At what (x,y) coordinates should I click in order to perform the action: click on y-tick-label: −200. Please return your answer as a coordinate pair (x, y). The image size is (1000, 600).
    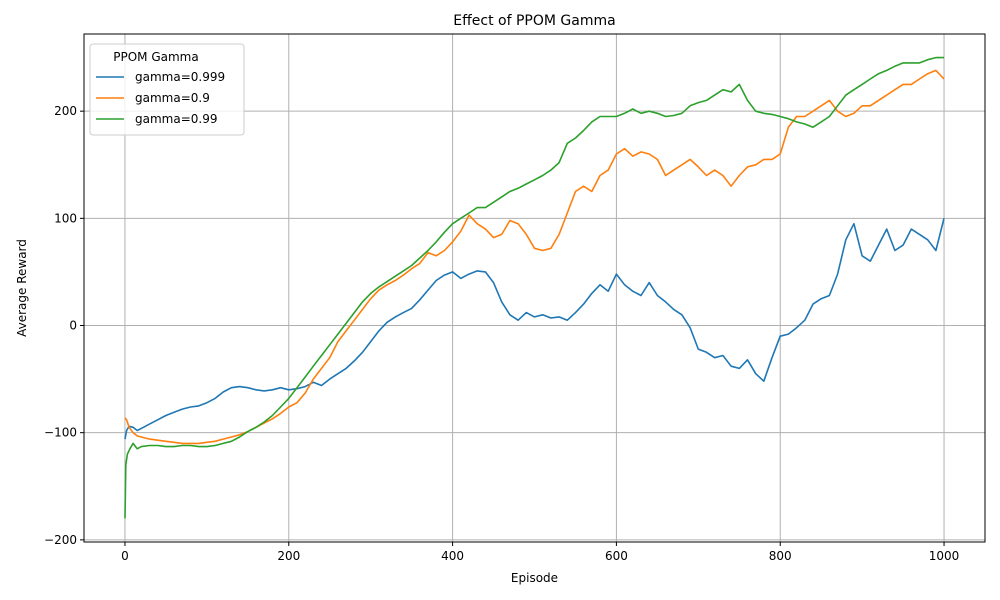
    Looking at the image, I should click on (60, 540).